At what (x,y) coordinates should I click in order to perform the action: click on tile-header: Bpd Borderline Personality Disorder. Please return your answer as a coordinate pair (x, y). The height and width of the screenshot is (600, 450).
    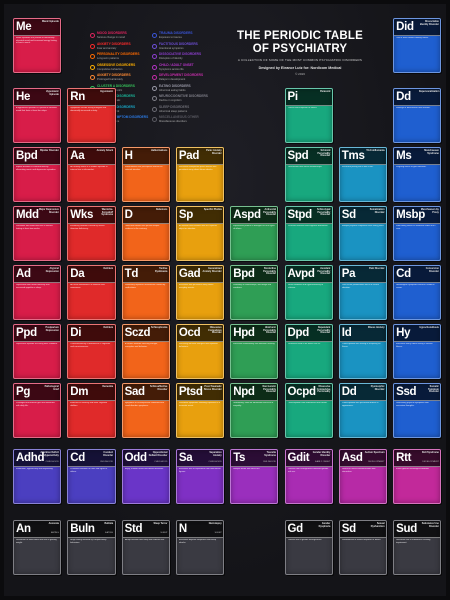
    Looking at the image, I should click on (254, 274).